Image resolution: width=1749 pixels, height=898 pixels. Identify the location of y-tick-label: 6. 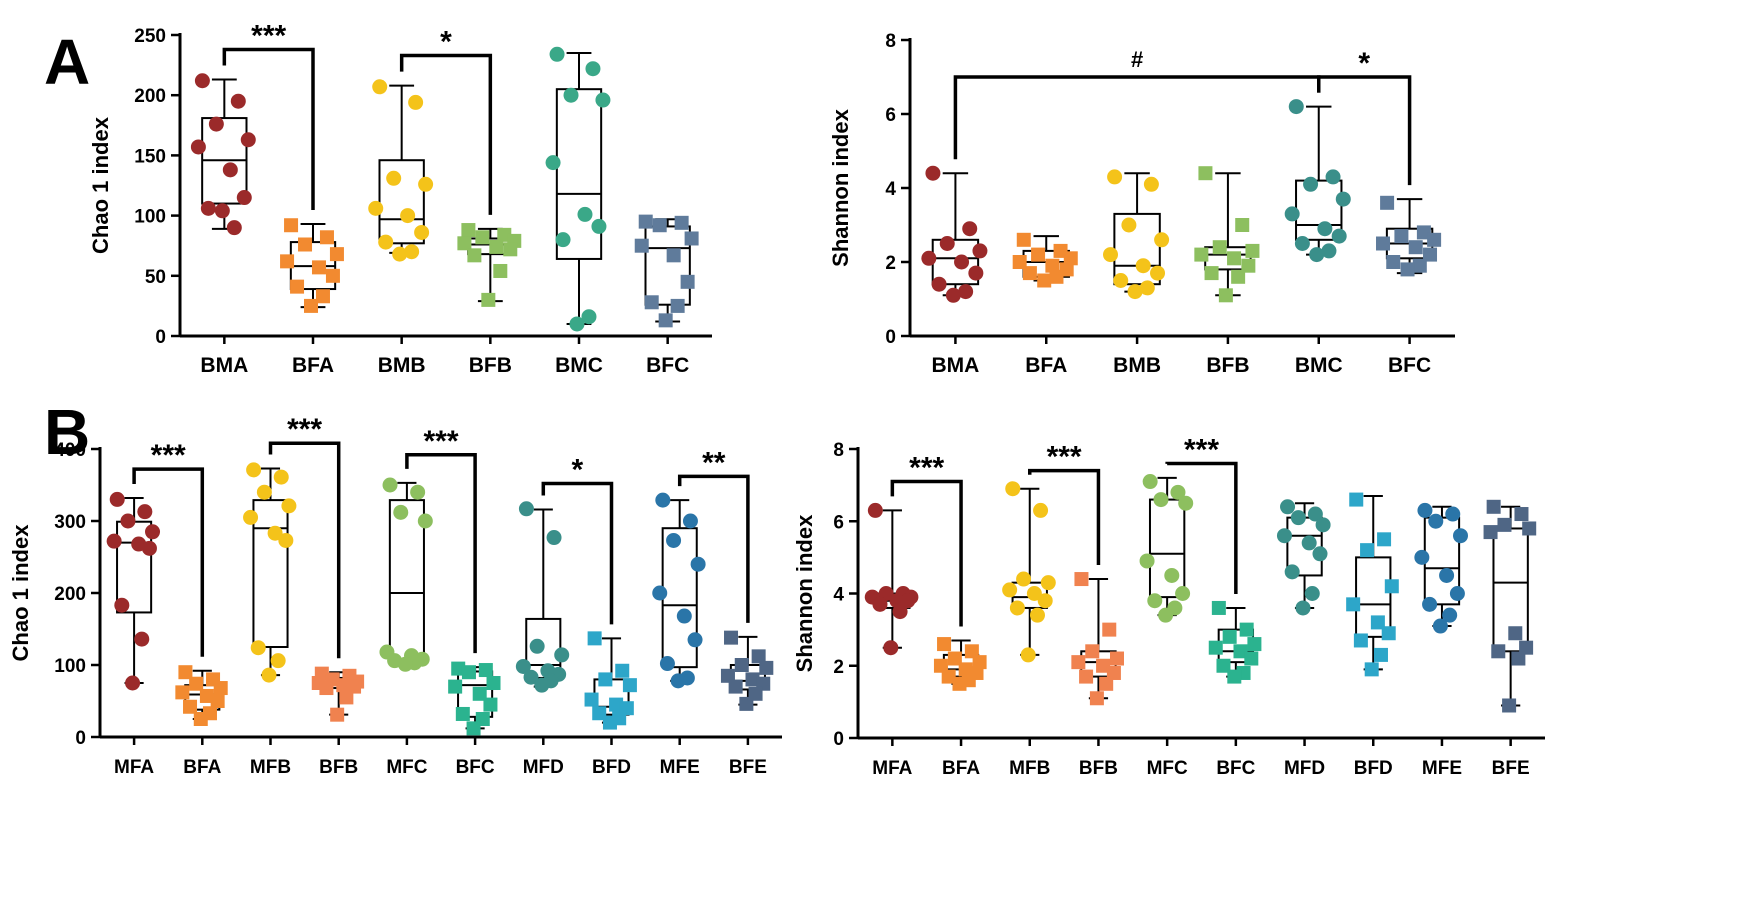
(890, 115).